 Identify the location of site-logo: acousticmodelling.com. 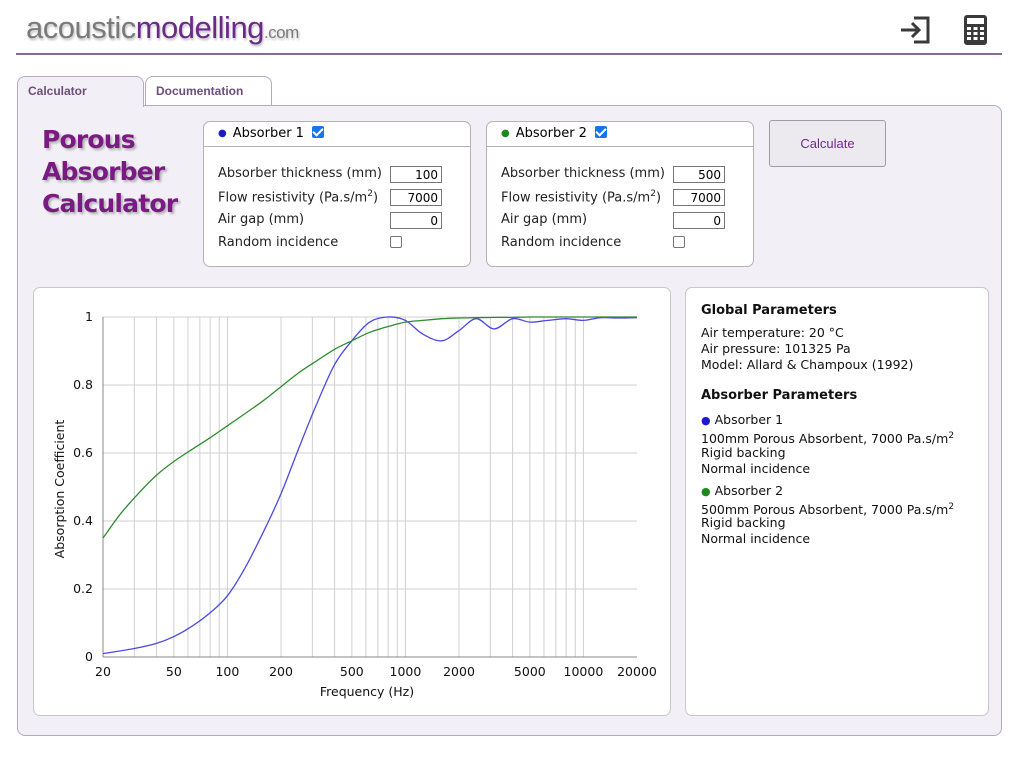
(162, 28).